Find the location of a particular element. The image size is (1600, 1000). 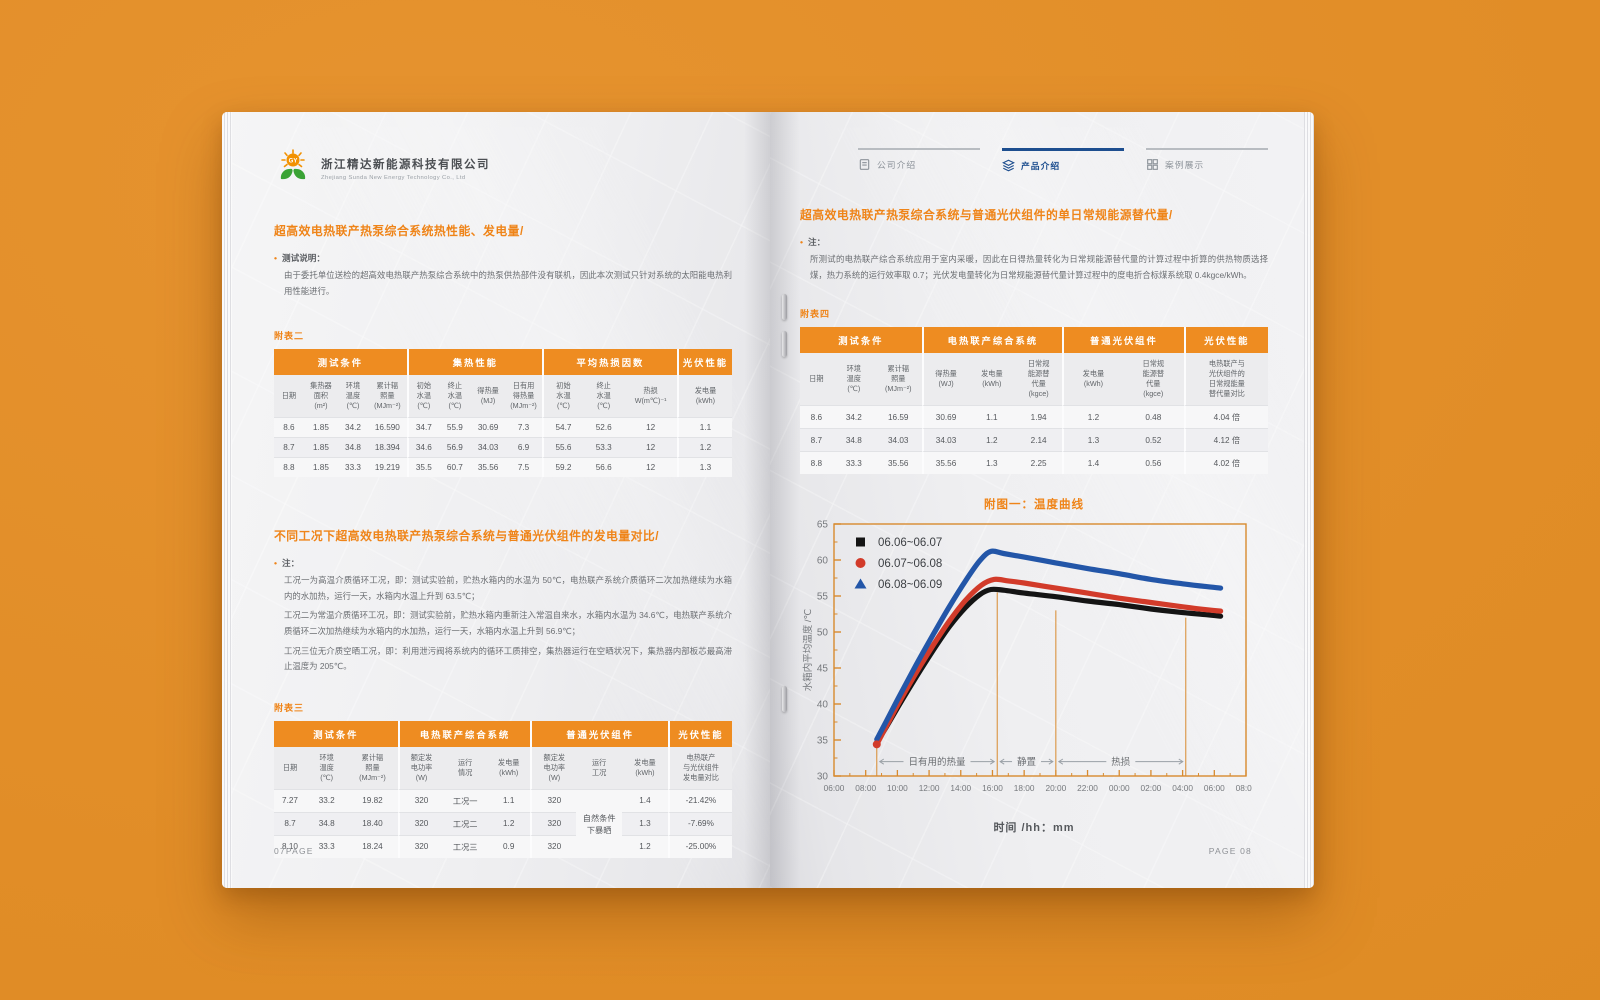

legend-circle-icon is located at coordinates (860, 563).